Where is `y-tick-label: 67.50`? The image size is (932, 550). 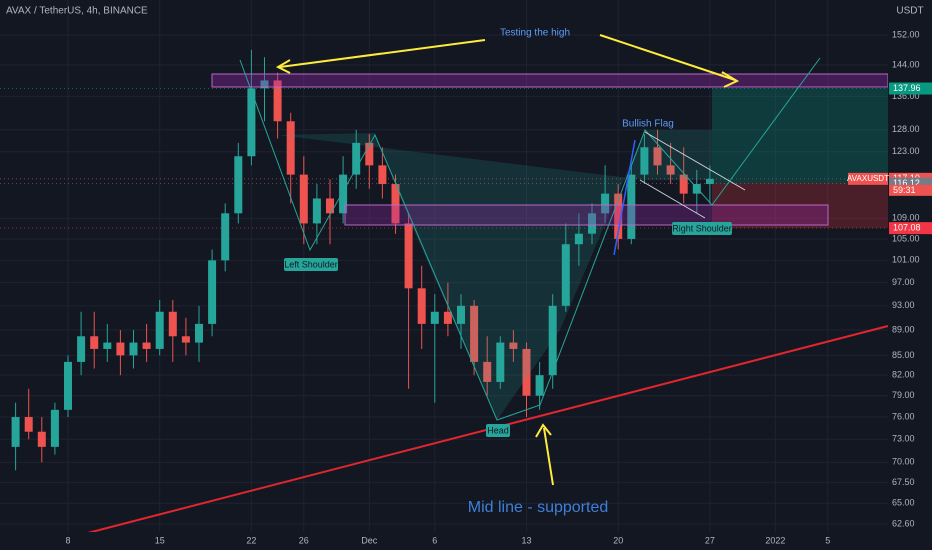 y-tick-label: 67.50 is located at coordinates (903, 482).